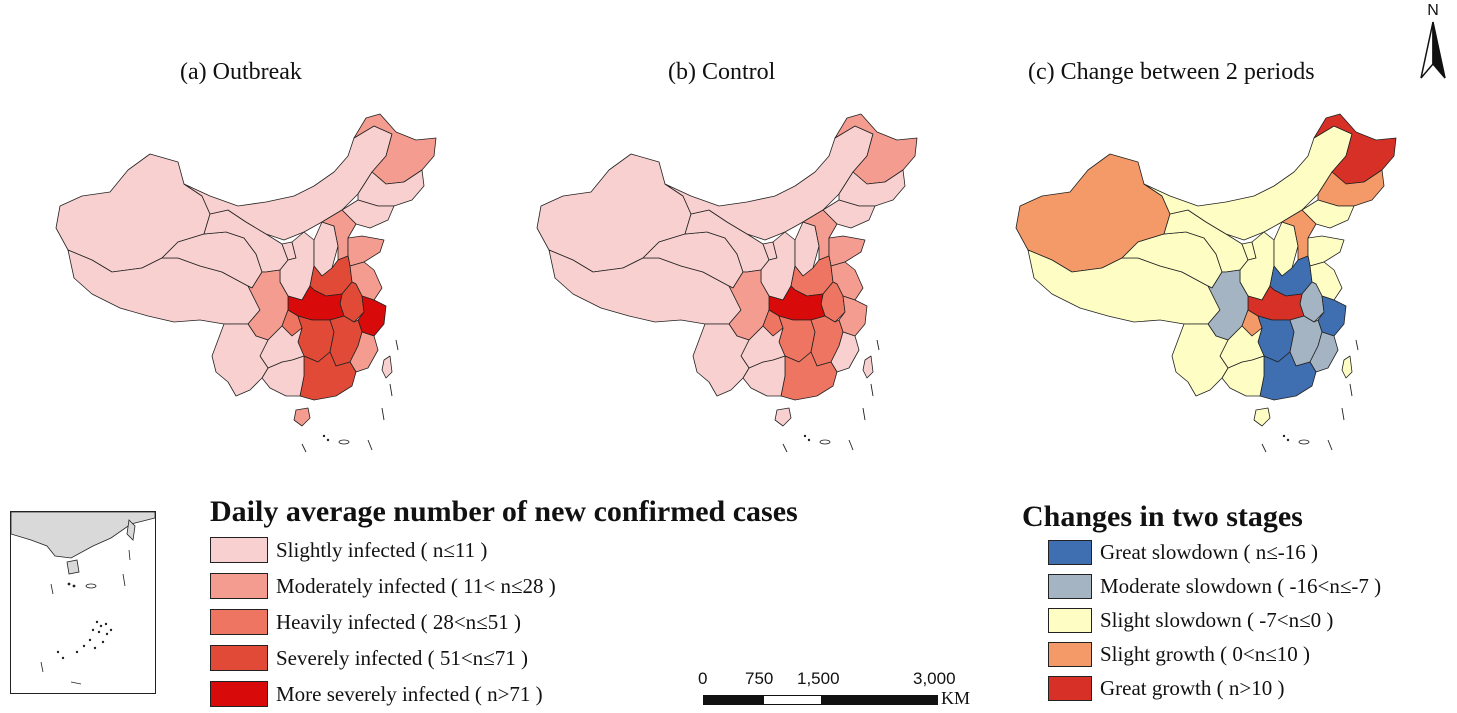 Image resolution: width=1457 pixels, height=713 pixels. I want to click on legend-left-swatch-heavy, so click(239, 622).